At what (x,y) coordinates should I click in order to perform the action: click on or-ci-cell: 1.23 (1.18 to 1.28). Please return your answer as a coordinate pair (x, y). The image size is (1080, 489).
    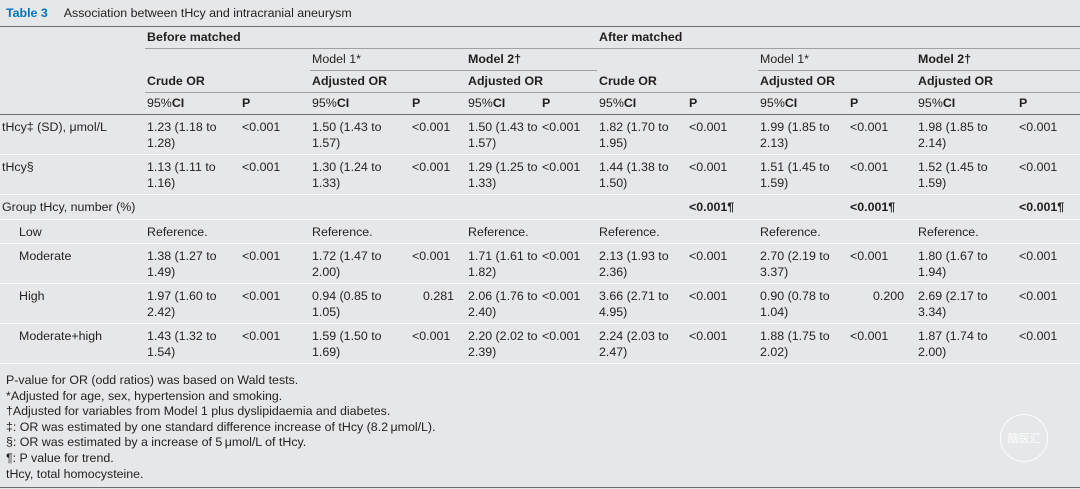
    Looking at the image, I should click on (192, 134).